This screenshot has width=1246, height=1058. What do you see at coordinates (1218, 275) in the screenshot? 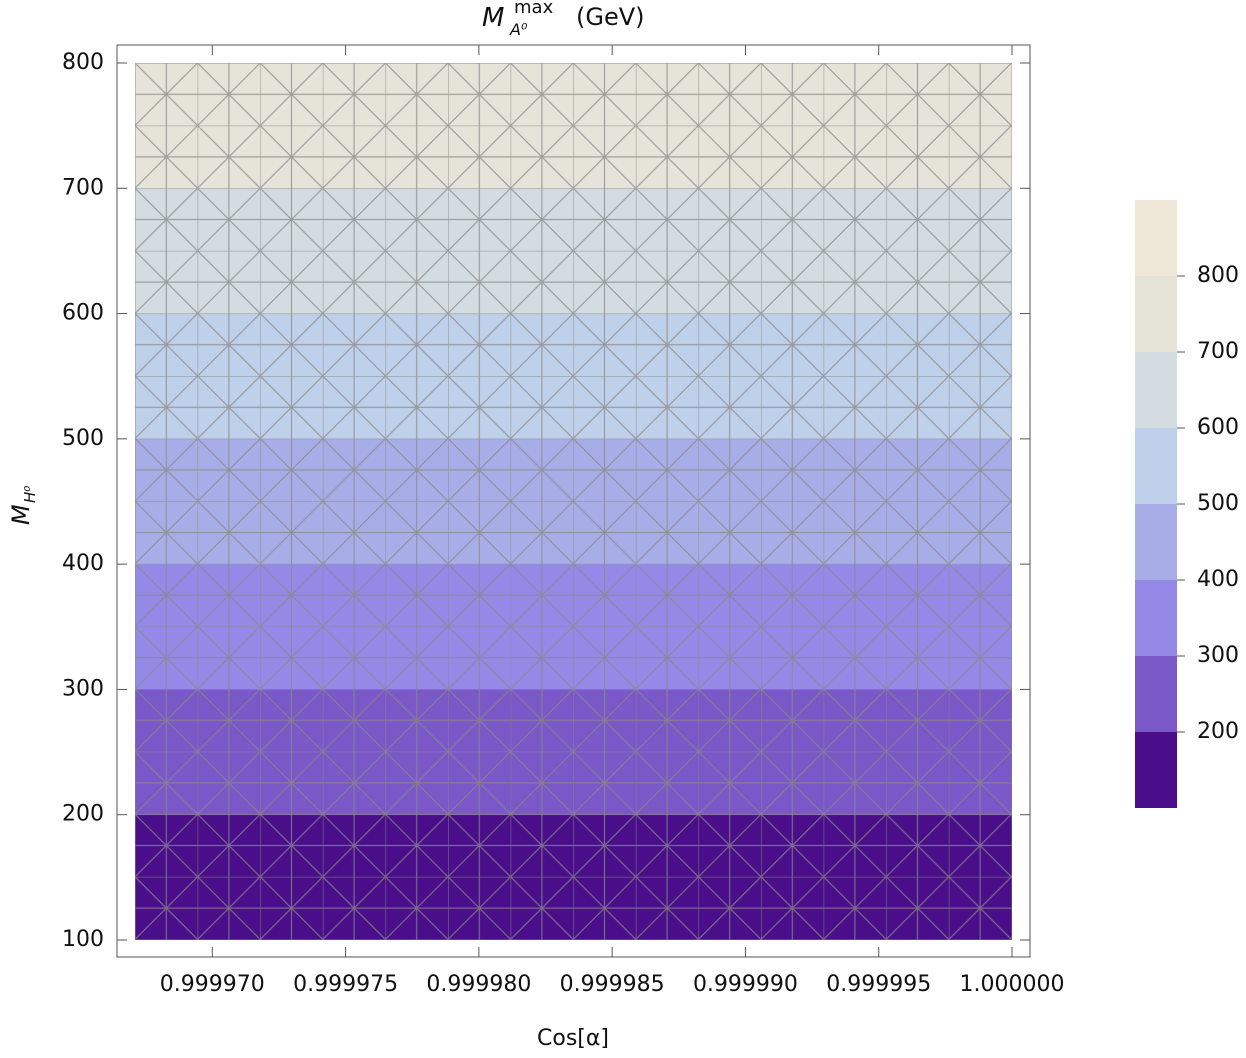
I see `colorbar-tick-label: 800` at bounding box center [1218, 275].